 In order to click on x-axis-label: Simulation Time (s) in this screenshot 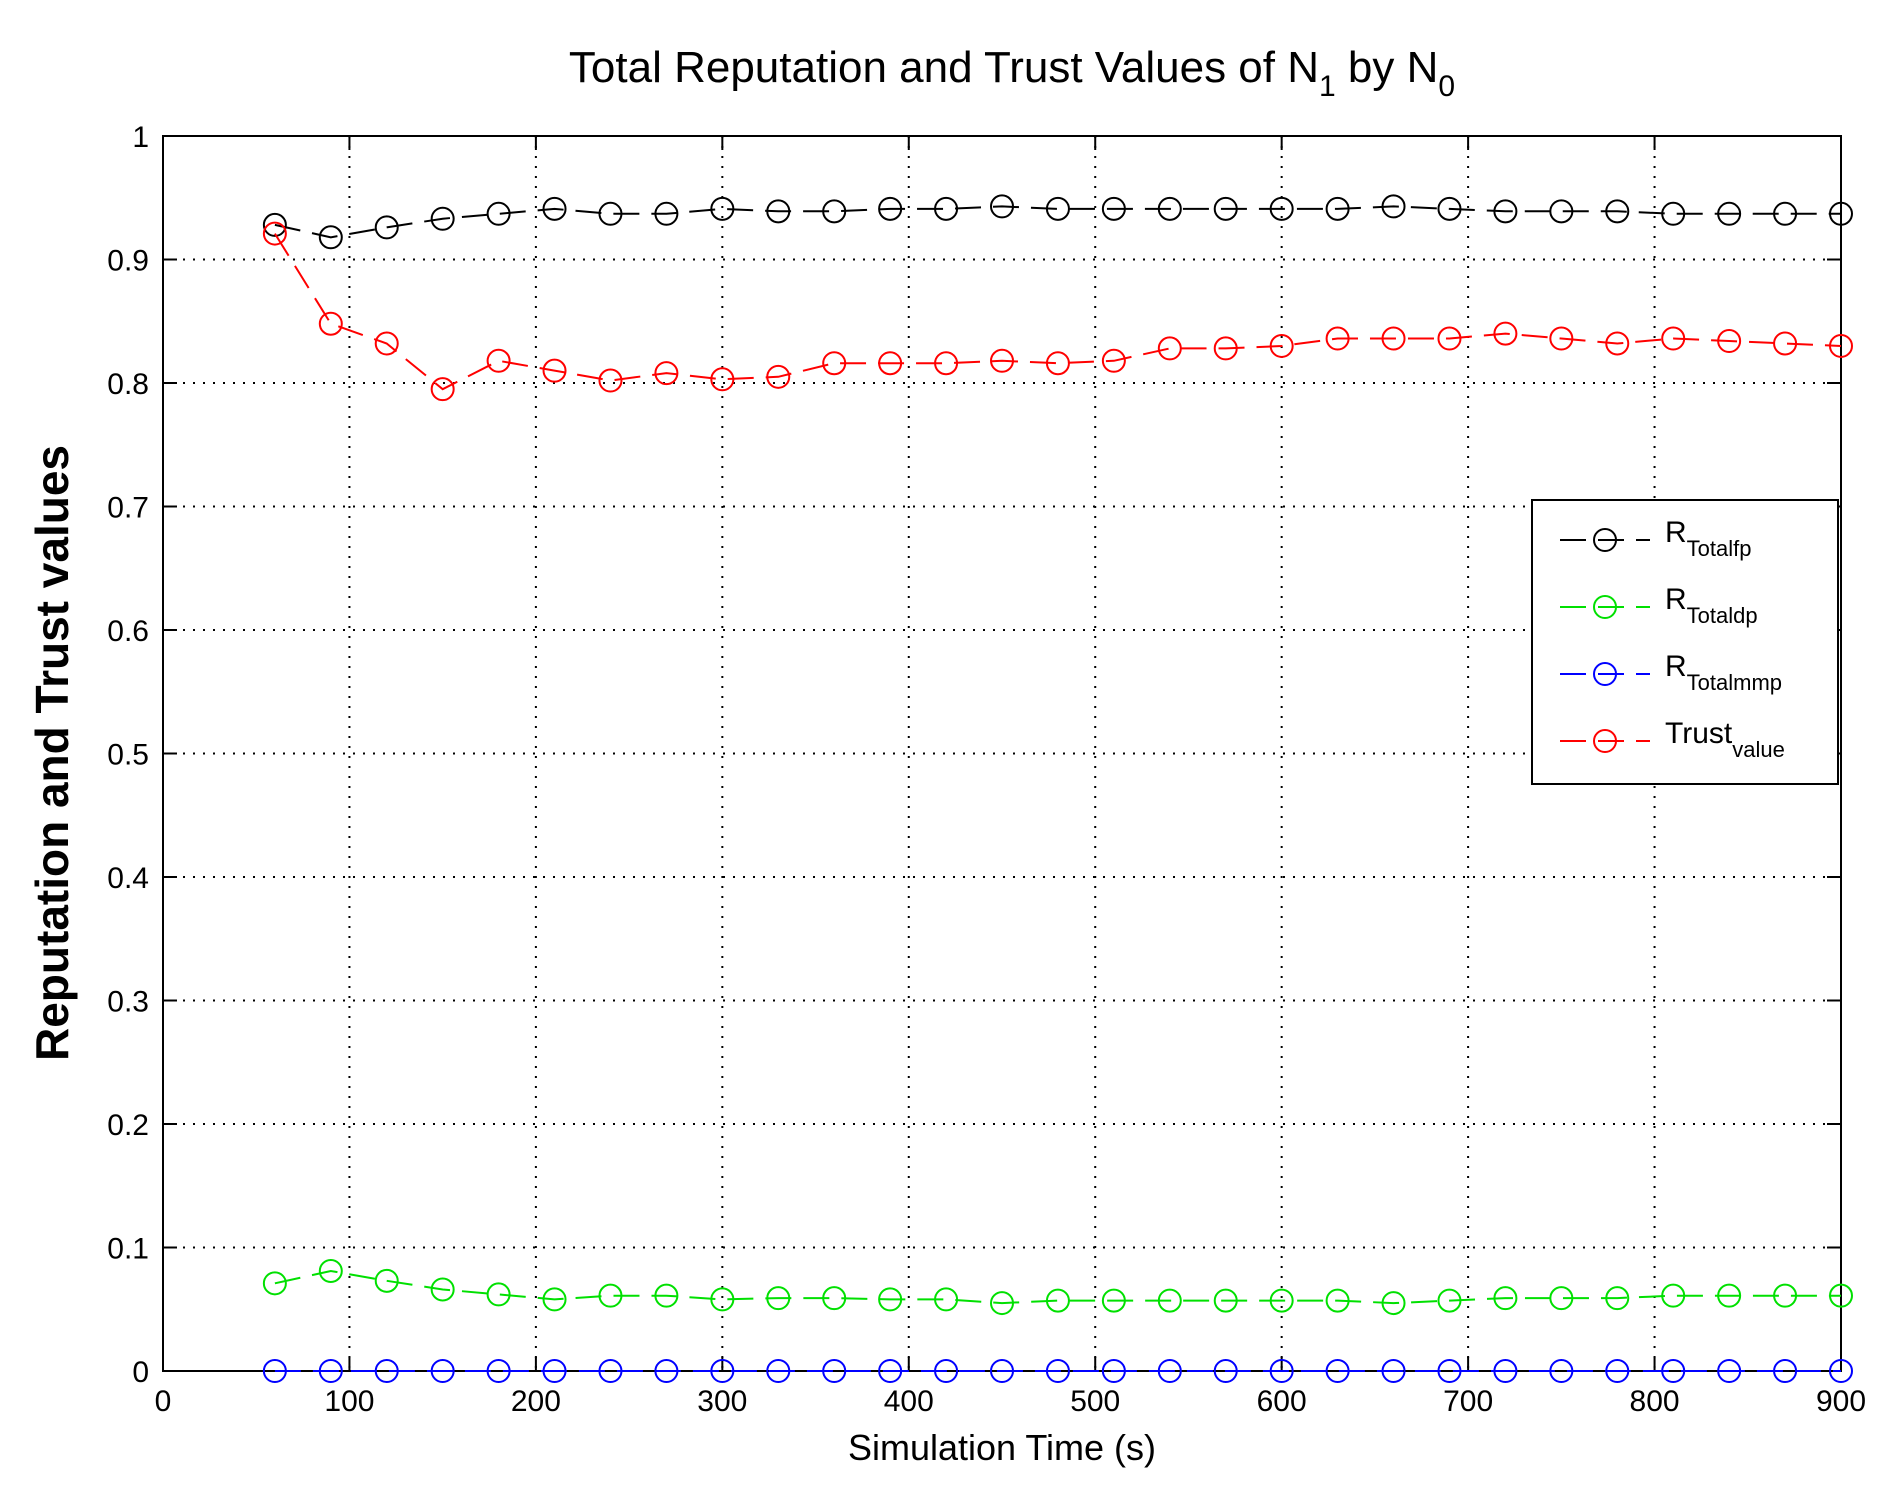, I will do `click(1002, 1447)`.